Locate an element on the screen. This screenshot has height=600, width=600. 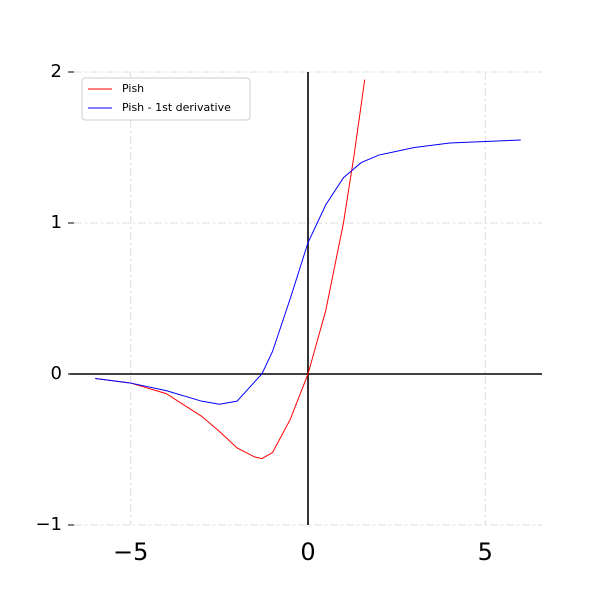
y-tick-label: −1 is located at coordinates (48, 524).